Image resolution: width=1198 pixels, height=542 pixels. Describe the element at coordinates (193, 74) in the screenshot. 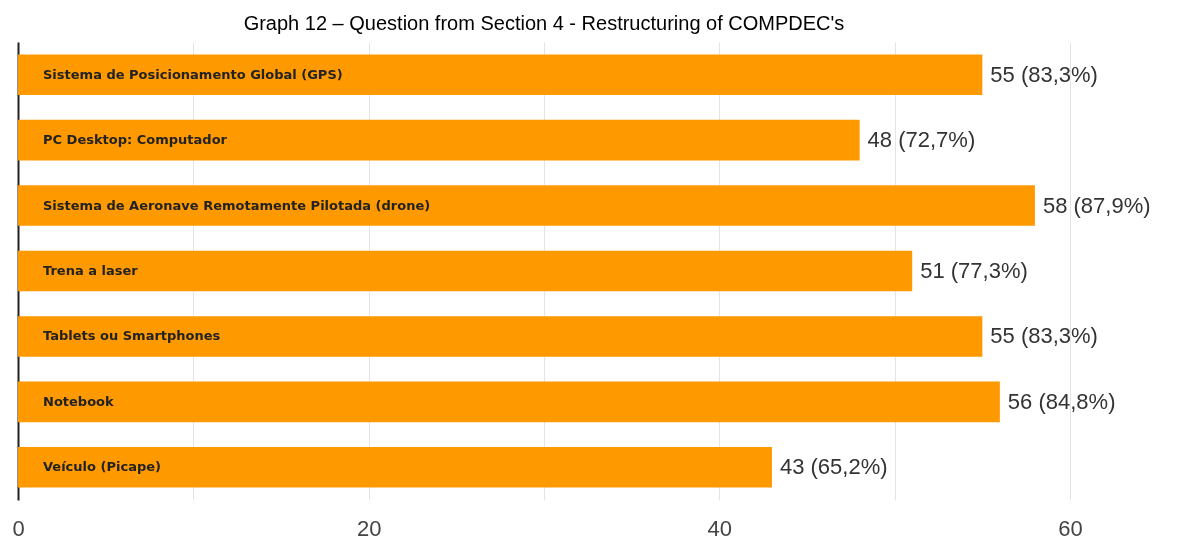

I see `y-tick-label: Sistema de Posicionamento Global (GPS)` at that location.